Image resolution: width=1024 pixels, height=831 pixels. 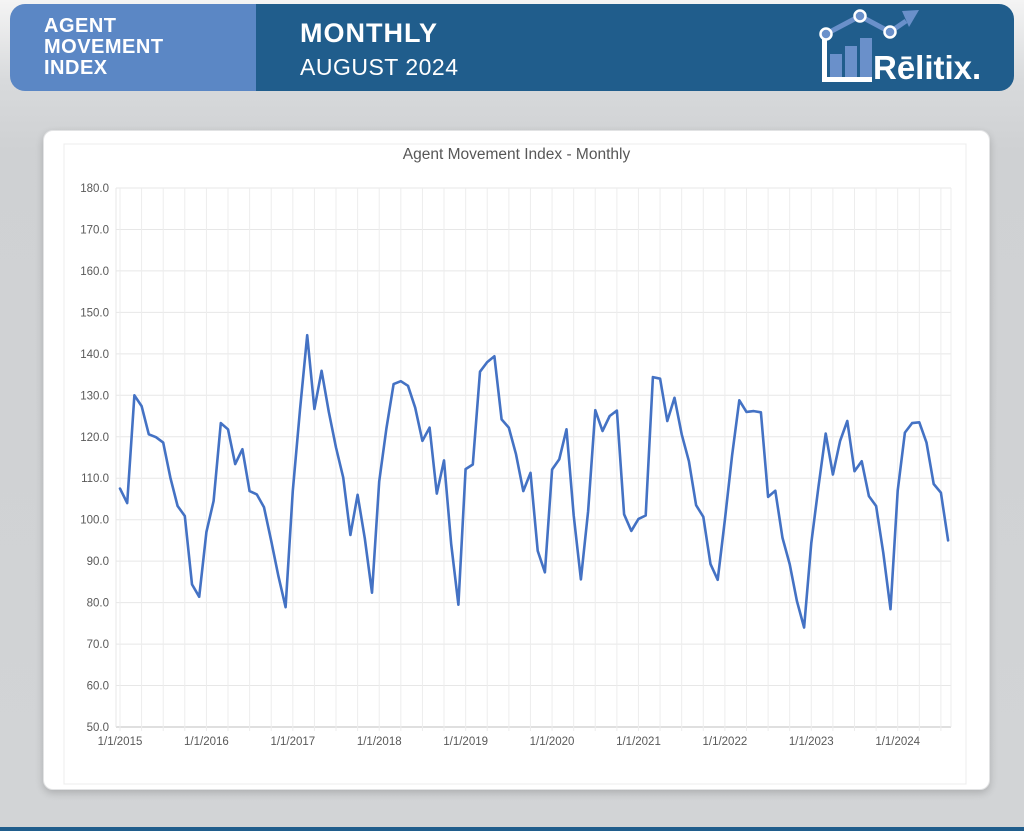 What do you see at coordinates (512, 829) in the screenshot?
I see `footer-strip` at bounding box center [512, 829].